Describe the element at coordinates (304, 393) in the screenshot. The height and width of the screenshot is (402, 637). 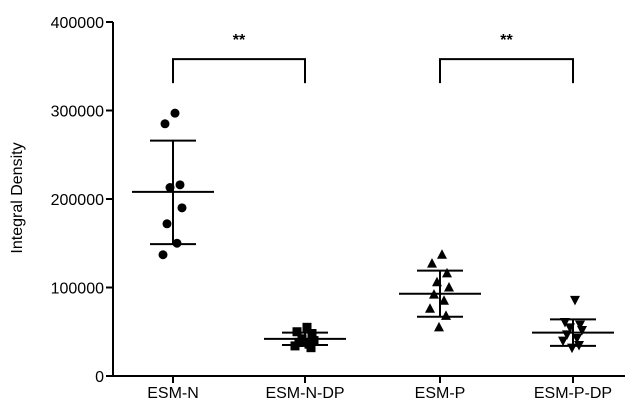
I see `x-tick-label: ESM-N-DP` at that location.